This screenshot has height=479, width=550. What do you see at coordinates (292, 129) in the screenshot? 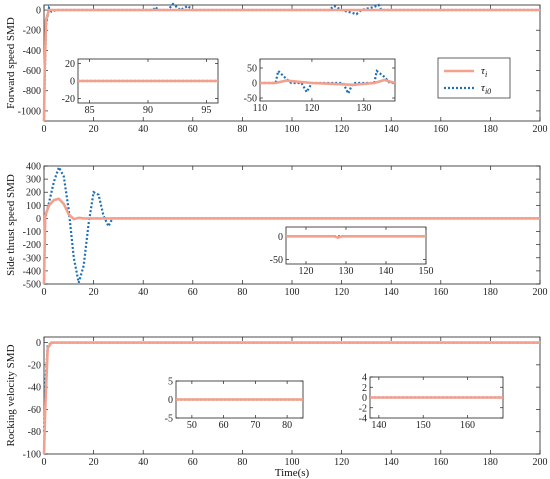
I see `panel-1-xtick-label-5: 100` at bounding box center [292, 129].